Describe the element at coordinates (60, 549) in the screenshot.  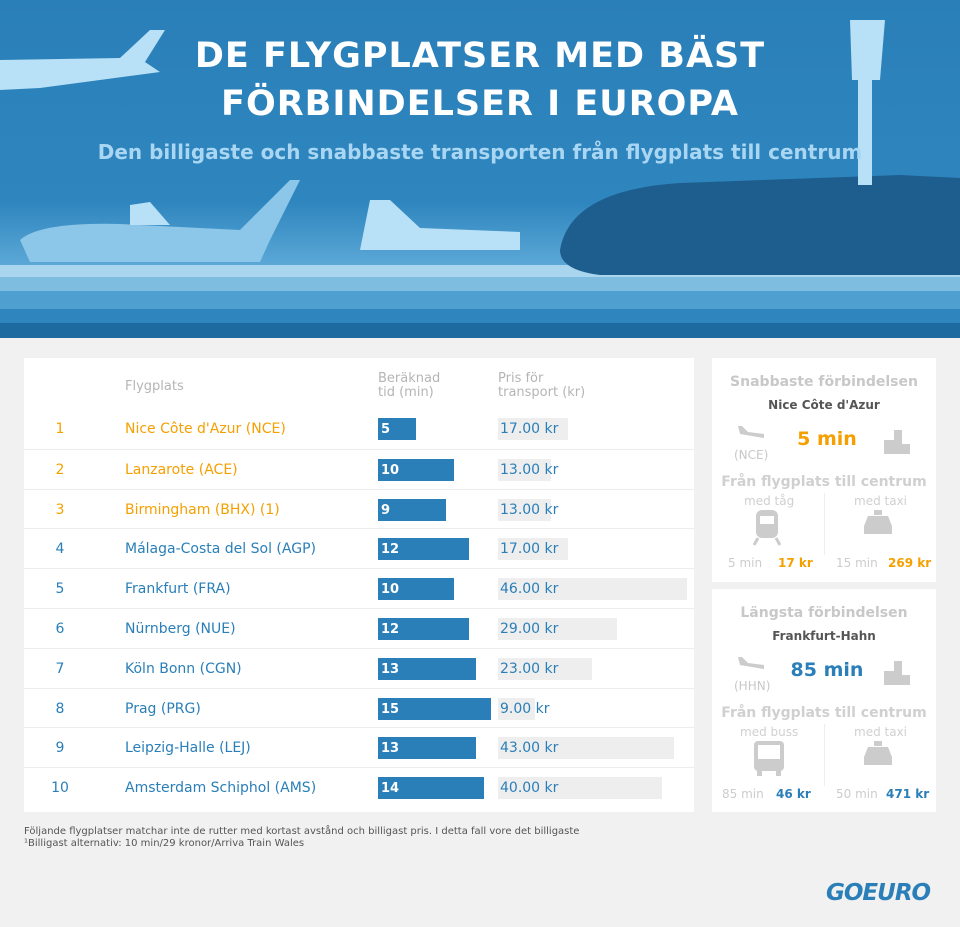
I see `rank: 4` at that location.